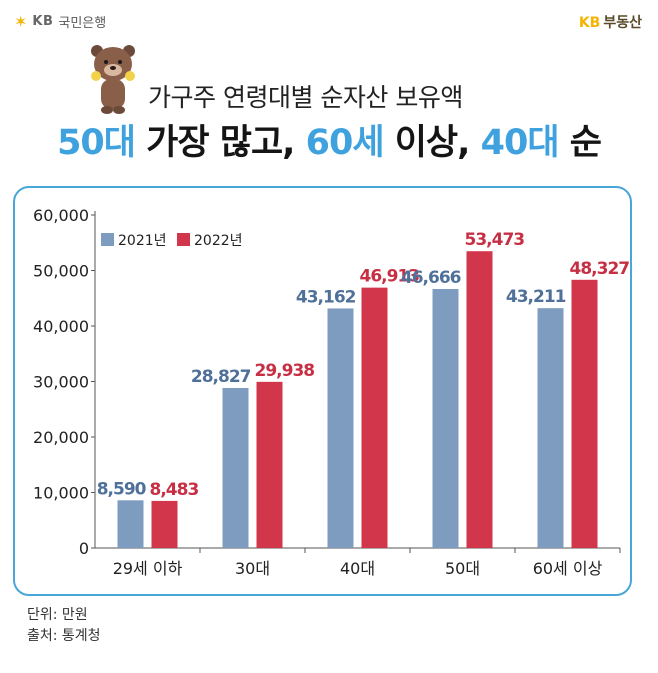  What do you see at coordinates (285, 371) in the screenshot?
I see `data-label-2022년: 29,938` at bounding box center [285, 371].